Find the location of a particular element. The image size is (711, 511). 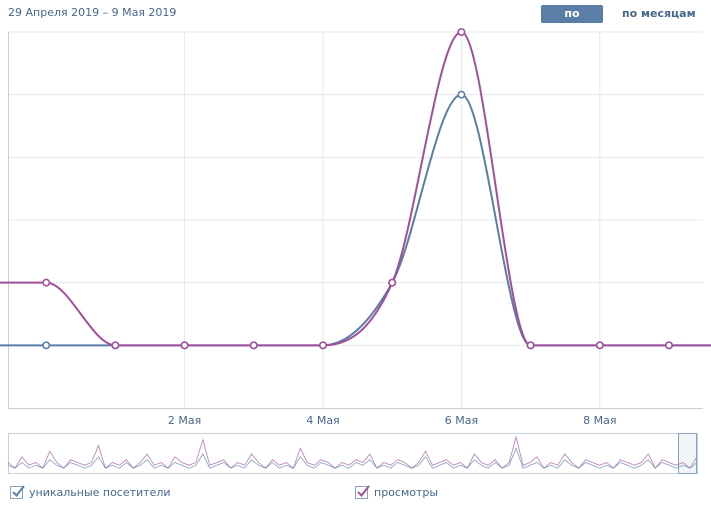

visitors-checkbox is located at coordinates (17, 491).